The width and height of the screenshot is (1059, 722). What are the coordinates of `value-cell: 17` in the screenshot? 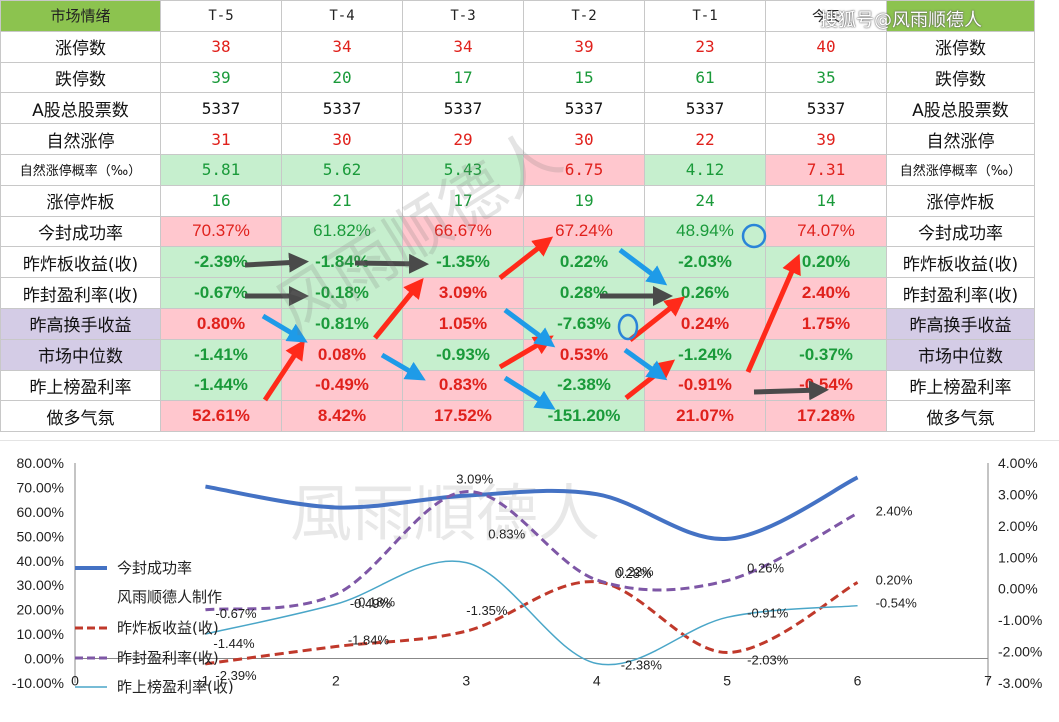 It's located at (463, 200).